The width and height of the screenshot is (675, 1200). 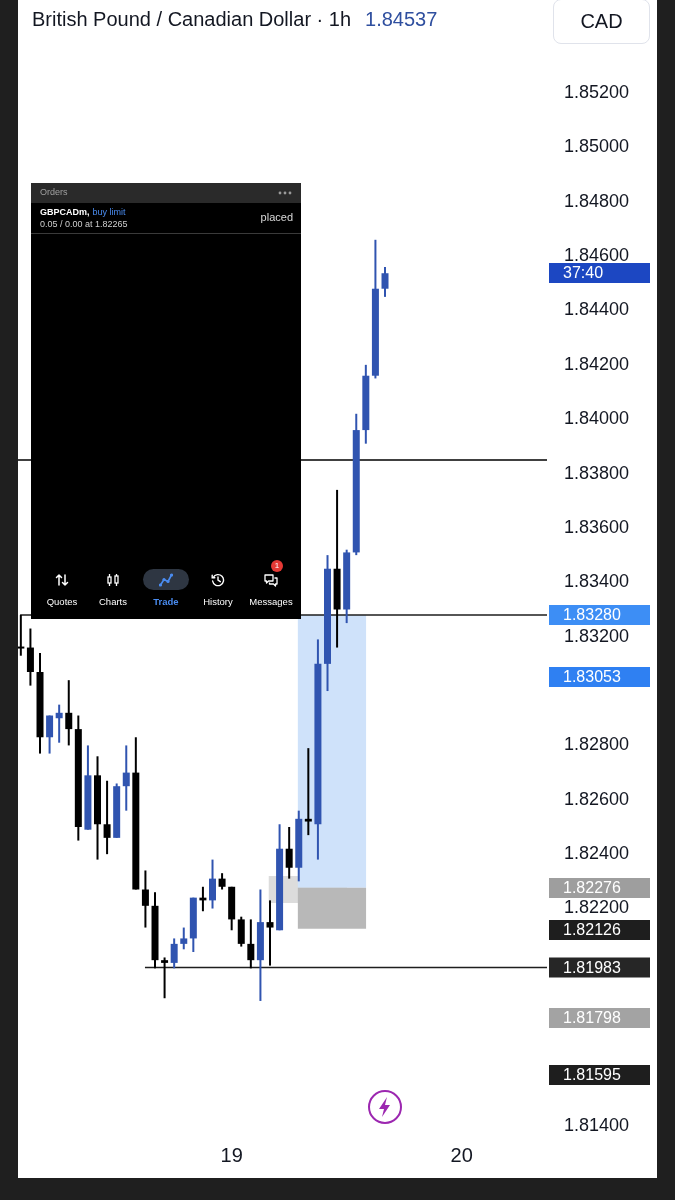 What do you see at coordinates (592, 1075) in the screenshot?
I see `text: 1.81595` at bounding box center [592, 1075].